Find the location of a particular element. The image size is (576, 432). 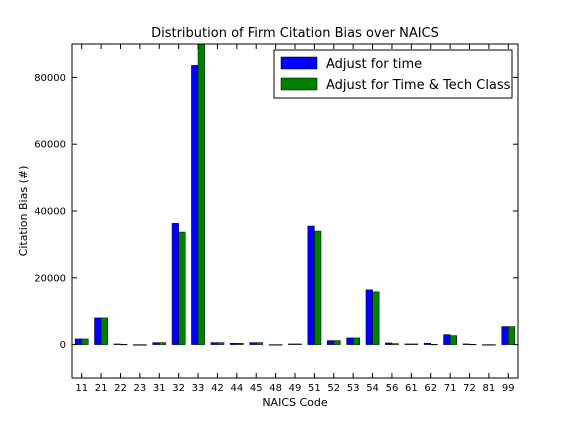

x-tick-label: 22 is located at coordinates (120, 388).